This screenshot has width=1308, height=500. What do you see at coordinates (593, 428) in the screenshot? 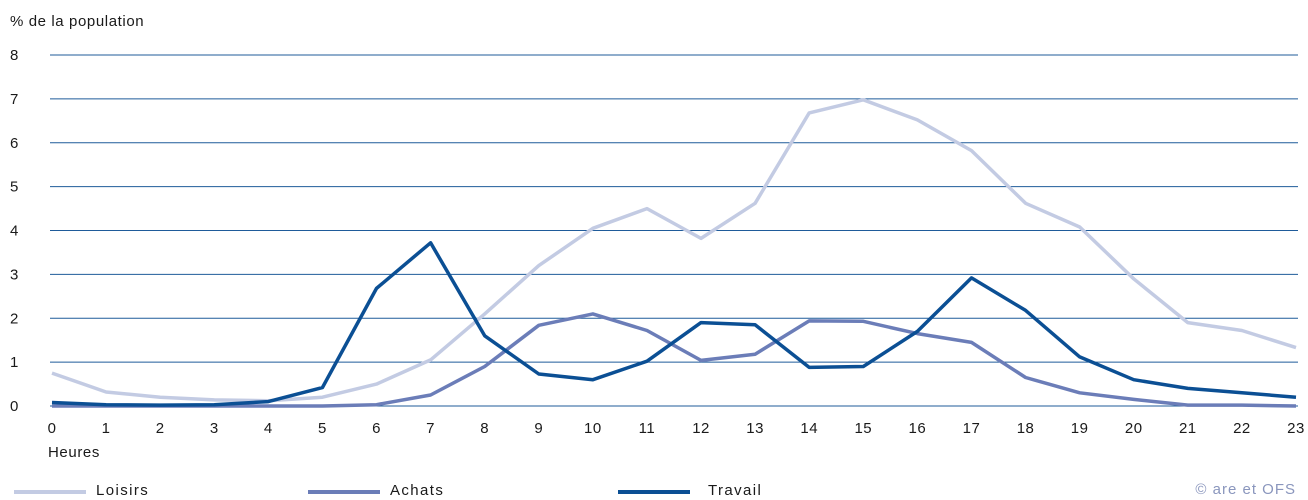
I see `x-tick-label-10: 10` at bounding box center [593, 428].